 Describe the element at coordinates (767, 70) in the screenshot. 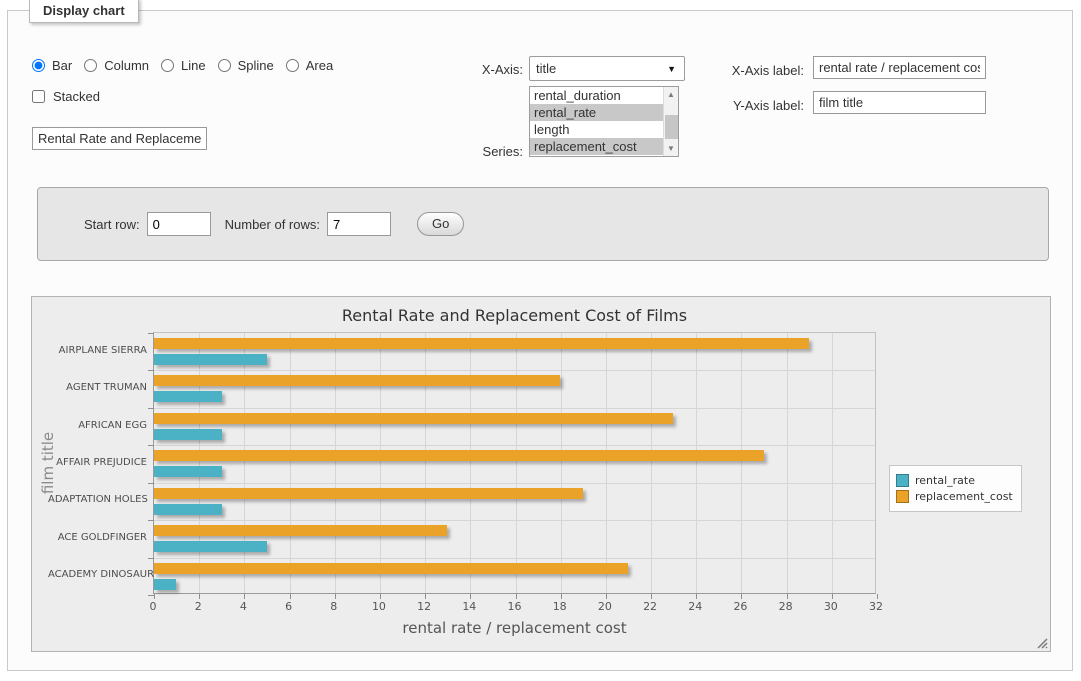

I see `x-axis-label-label: X-Axis label:` at that location.